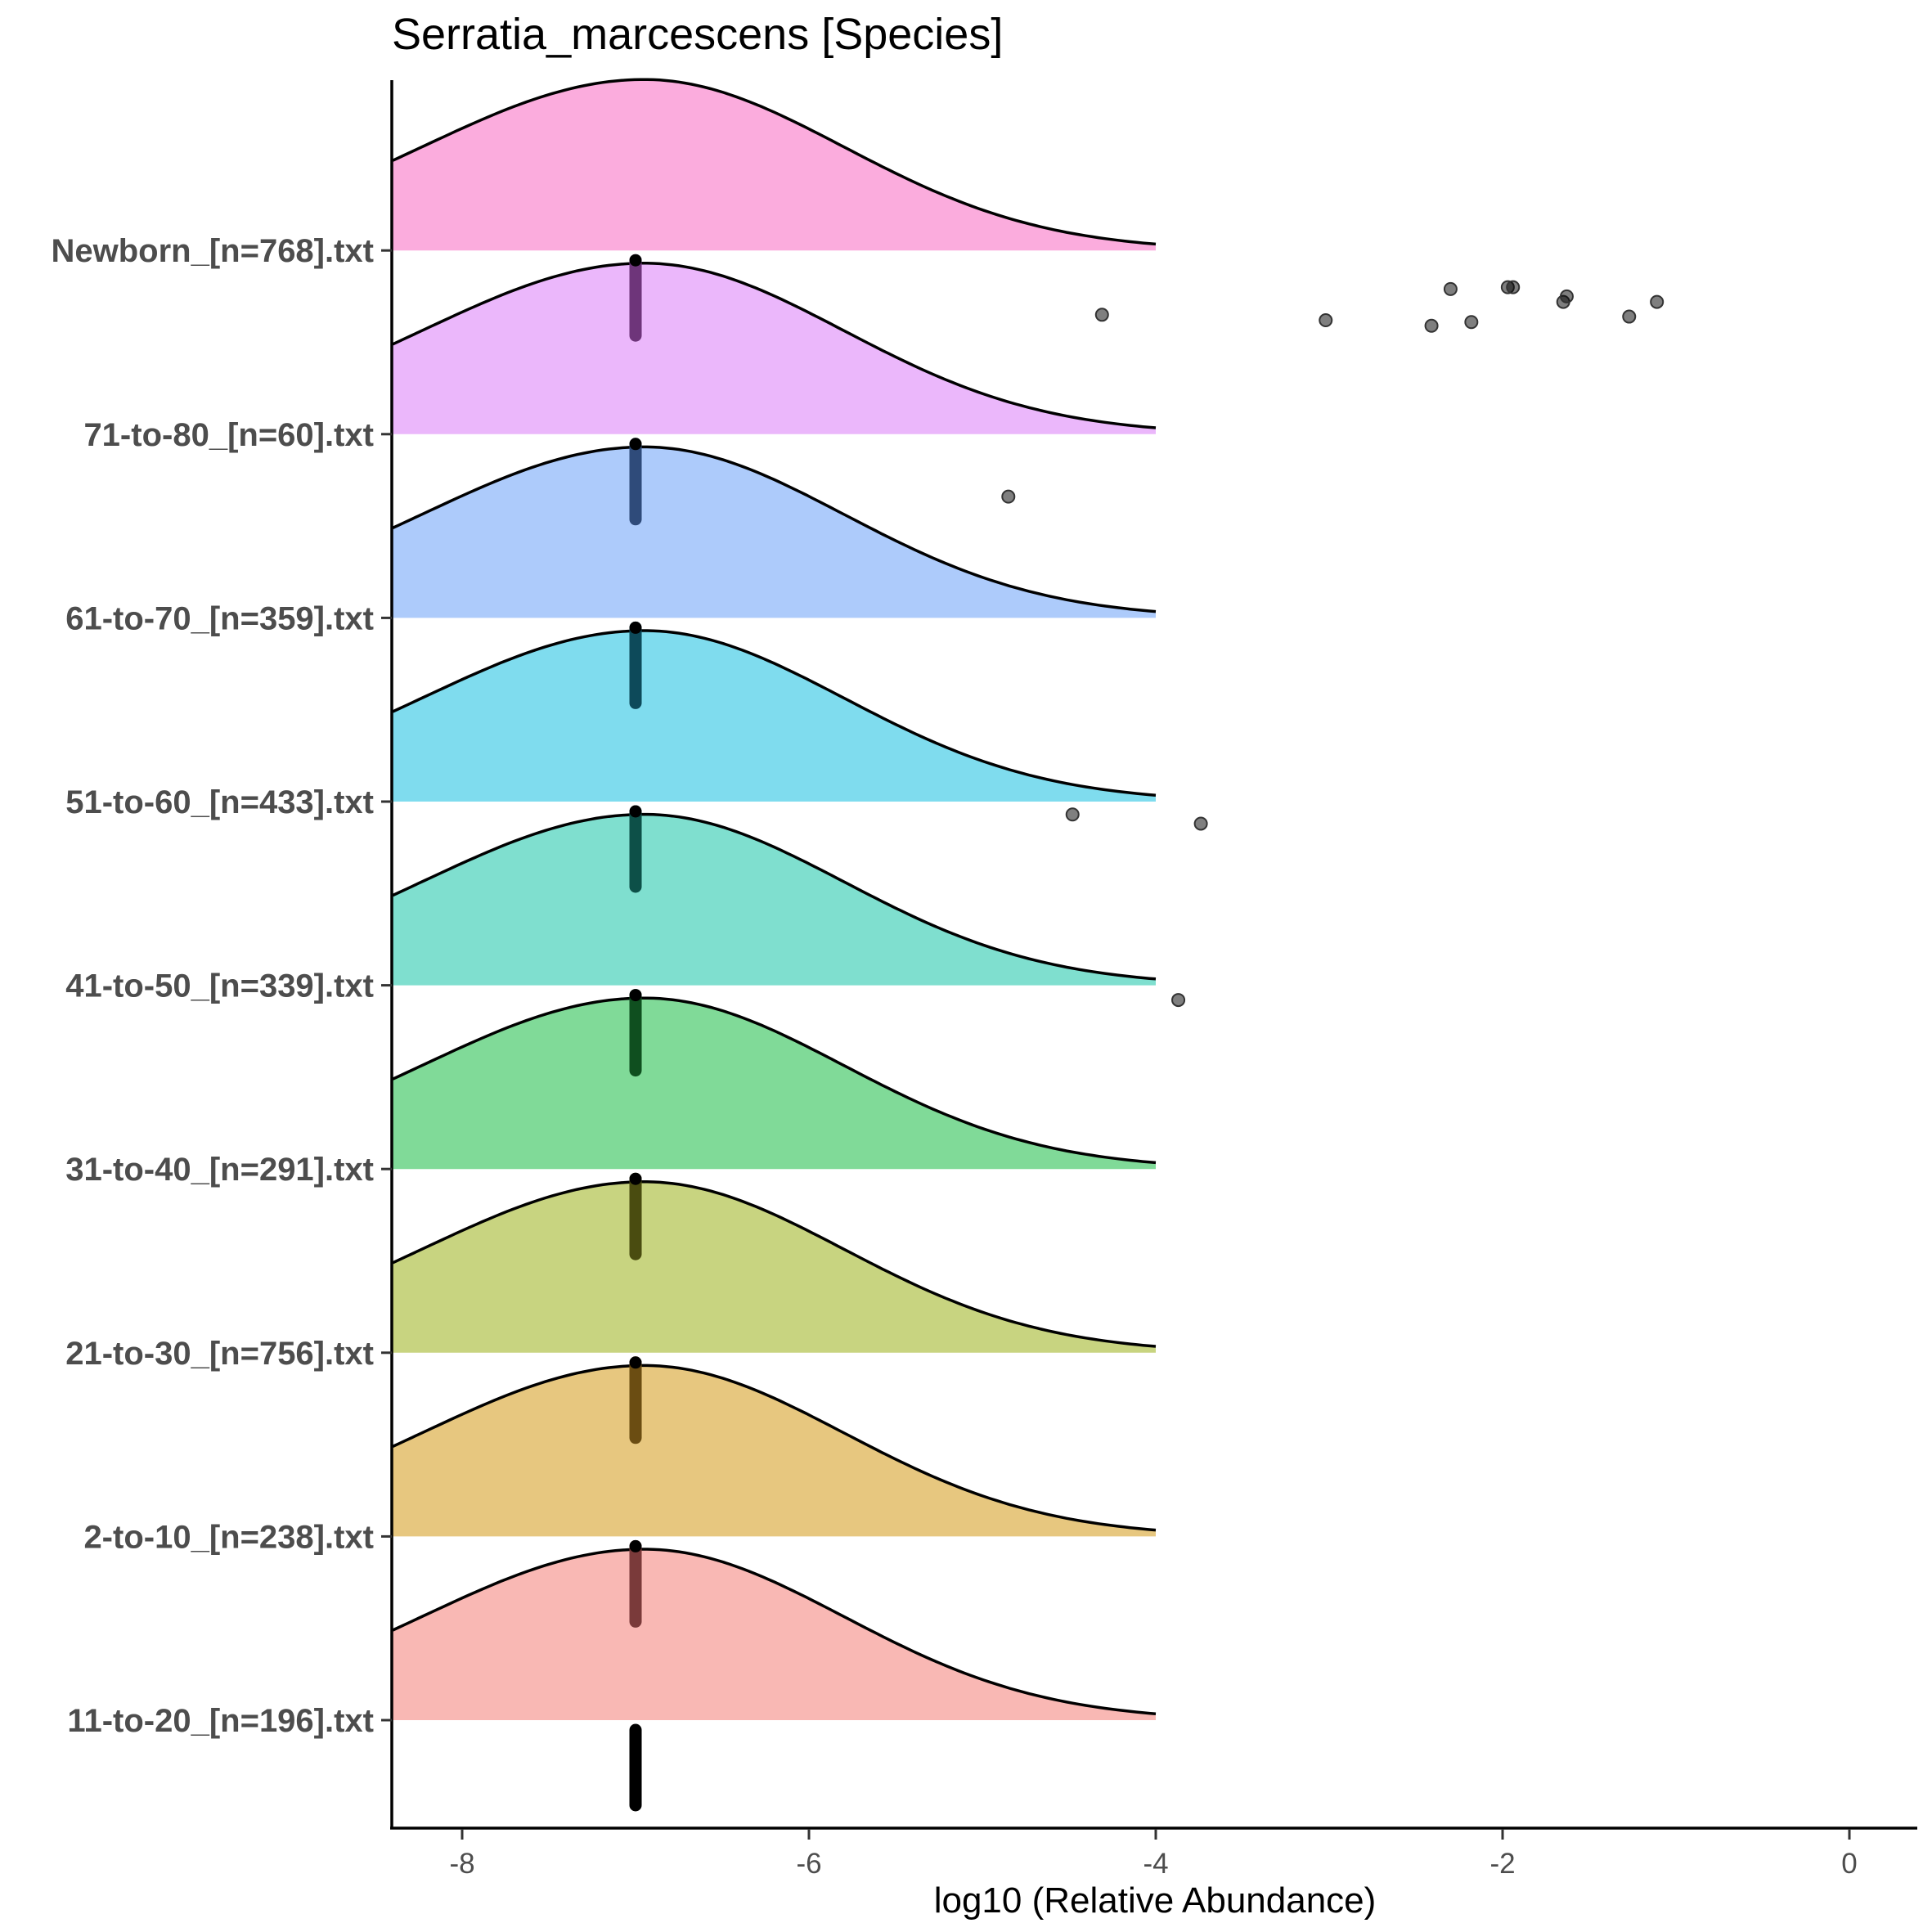  Describe the element at coordinates (1849, 1864) in the screenshot. I see `x-tick-label: 0` at that location.